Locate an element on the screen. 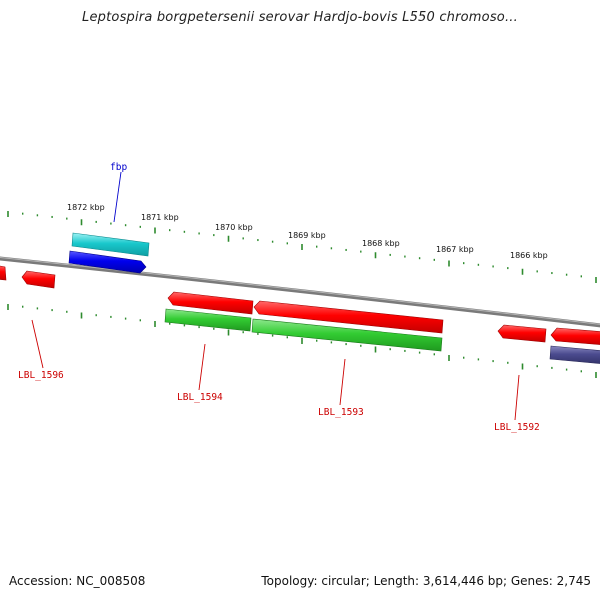  tick-label-1866: 1866 kbp is located at coordinates (529, 255).